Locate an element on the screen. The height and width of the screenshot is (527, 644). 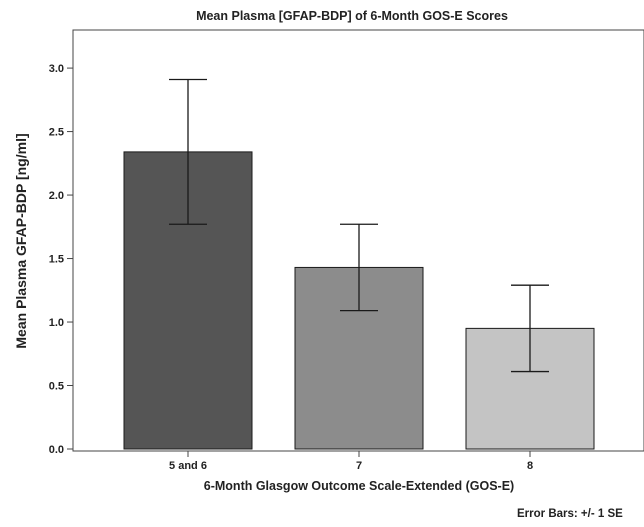
y-tick-label: 1.0 is located at coordinates (56, 323).